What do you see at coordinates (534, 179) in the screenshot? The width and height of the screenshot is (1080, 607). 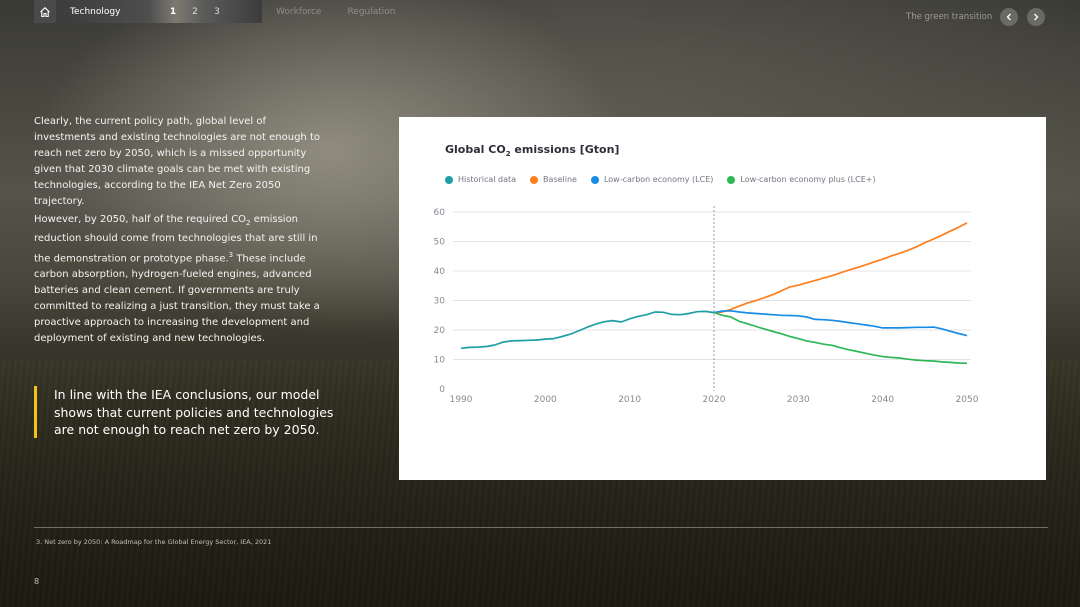 I see `legend-dot-baseline` at bounding box center [534, 179].